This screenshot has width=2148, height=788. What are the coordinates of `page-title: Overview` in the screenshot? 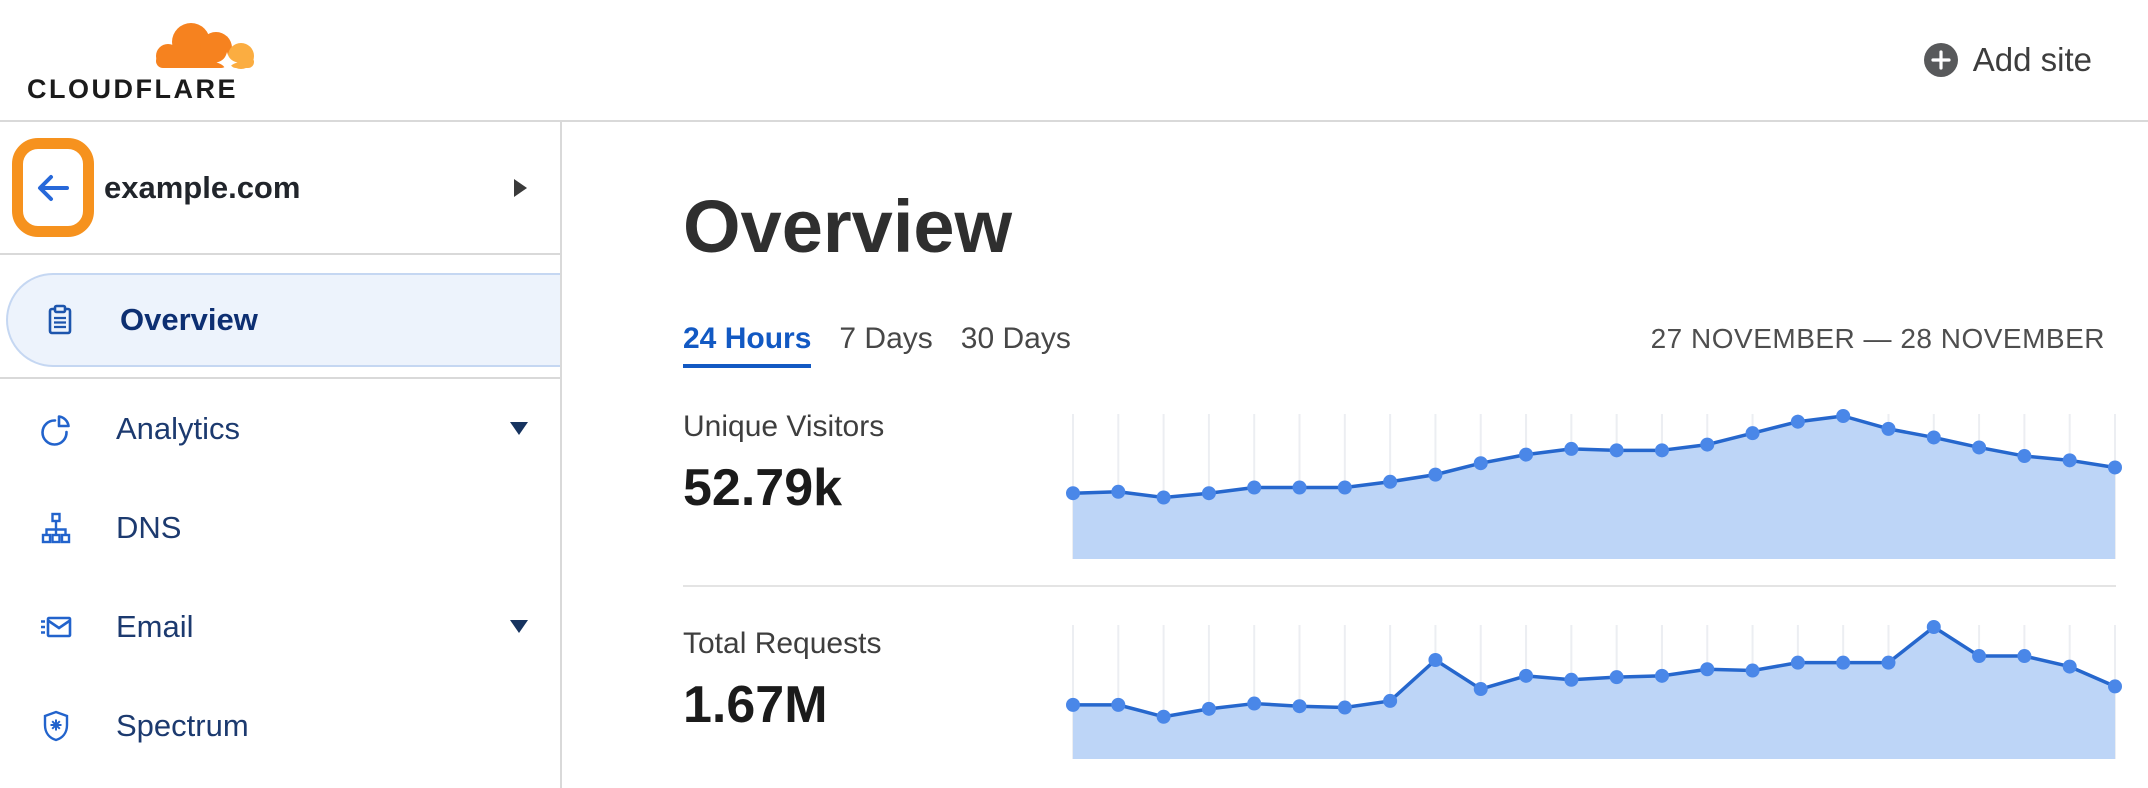 It's located at (848, 226).